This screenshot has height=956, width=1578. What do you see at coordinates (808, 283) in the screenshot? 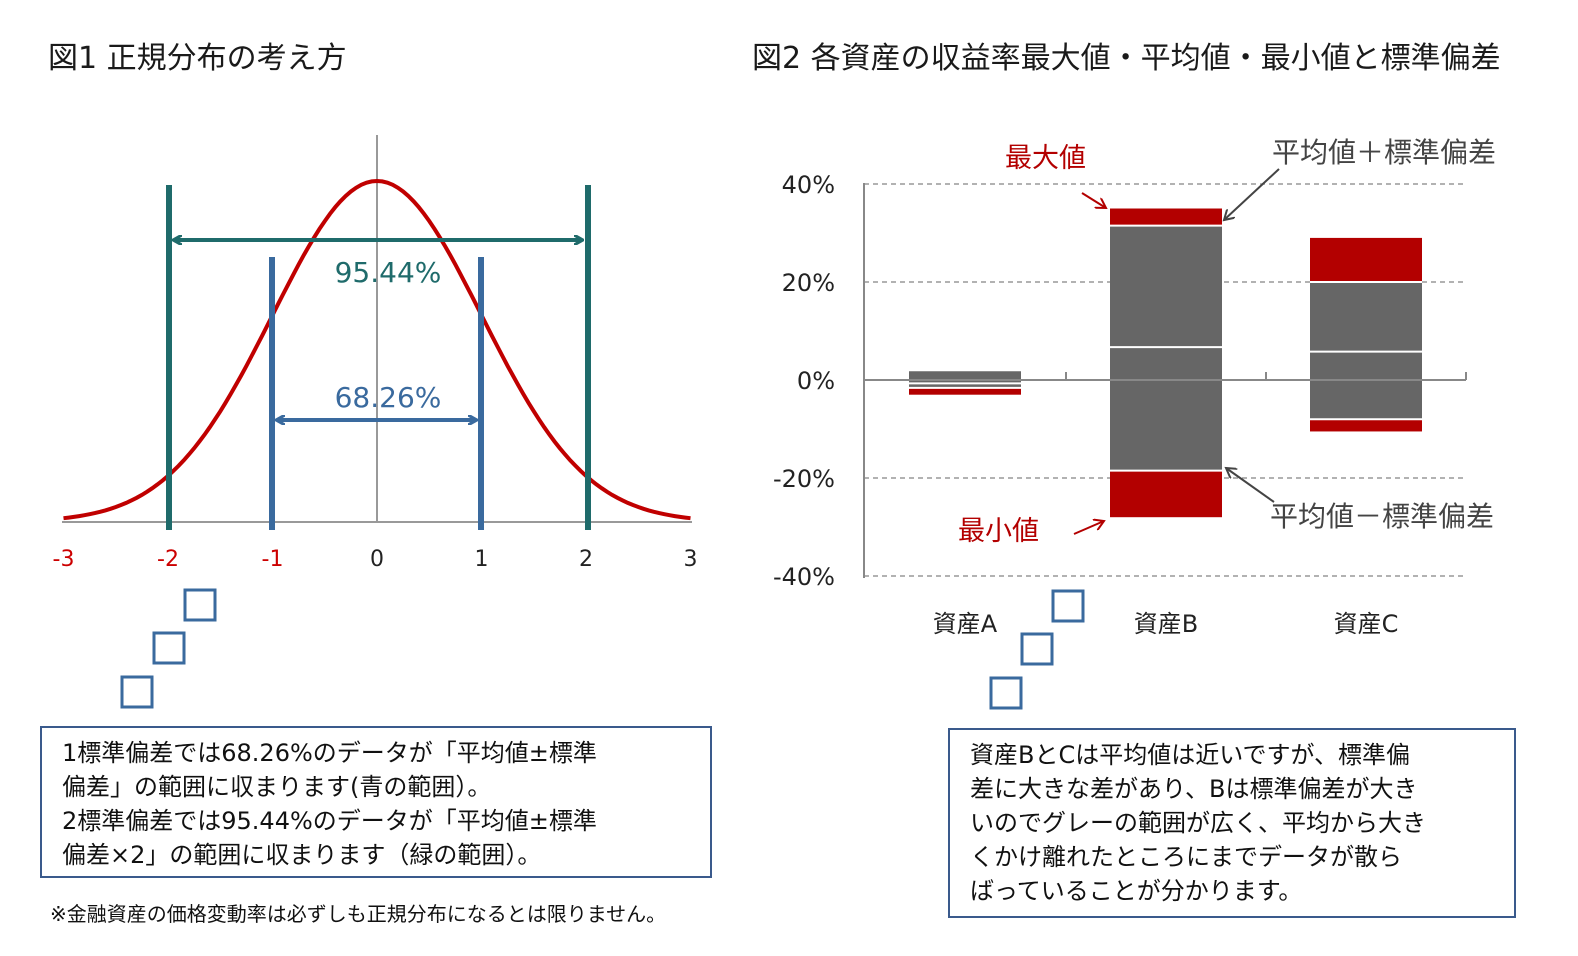
I see `y-tick-label: 20%` at bounding box center [808, 283].